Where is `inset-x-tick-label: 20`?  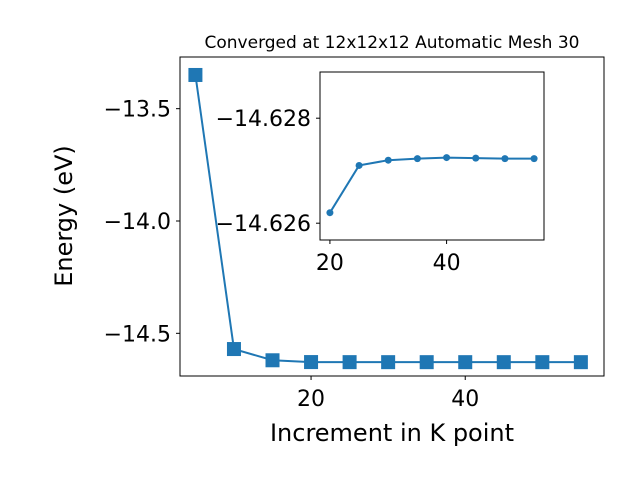 inset-x-tick-label: 20 is located at coordinates (330, 263).